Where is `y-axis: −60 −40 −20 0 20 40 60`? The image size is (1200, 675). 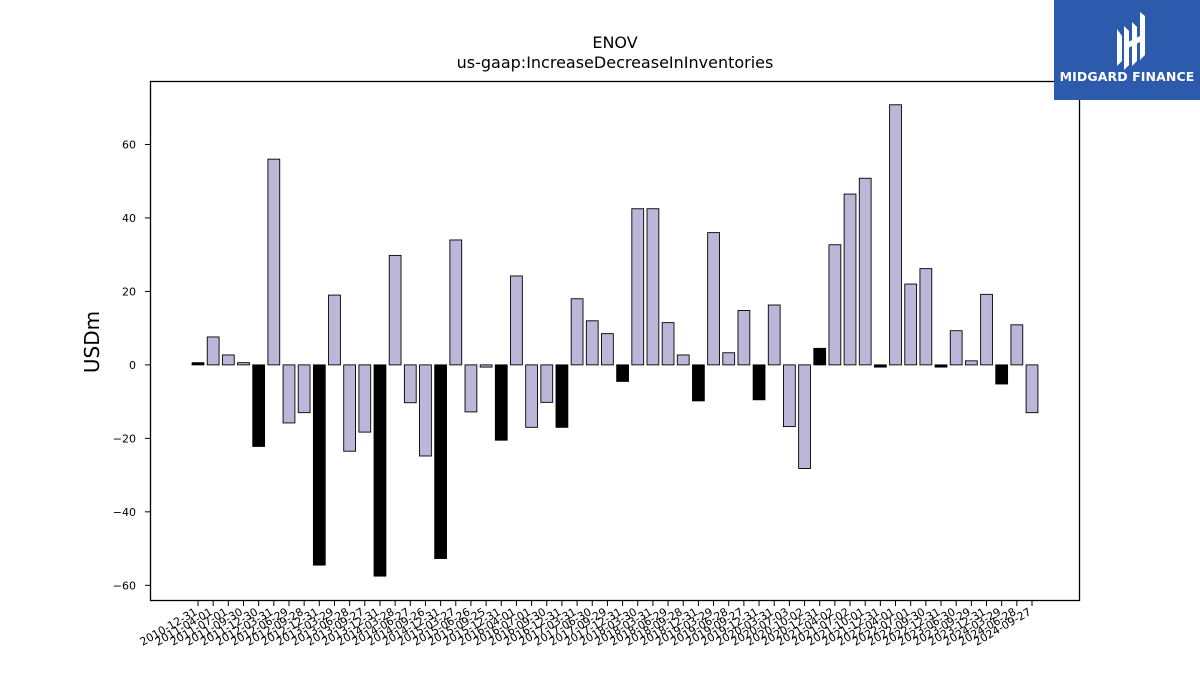 y-axis: −60 −40 −20 0 20 40 60 is located at coordinates (132, 365).